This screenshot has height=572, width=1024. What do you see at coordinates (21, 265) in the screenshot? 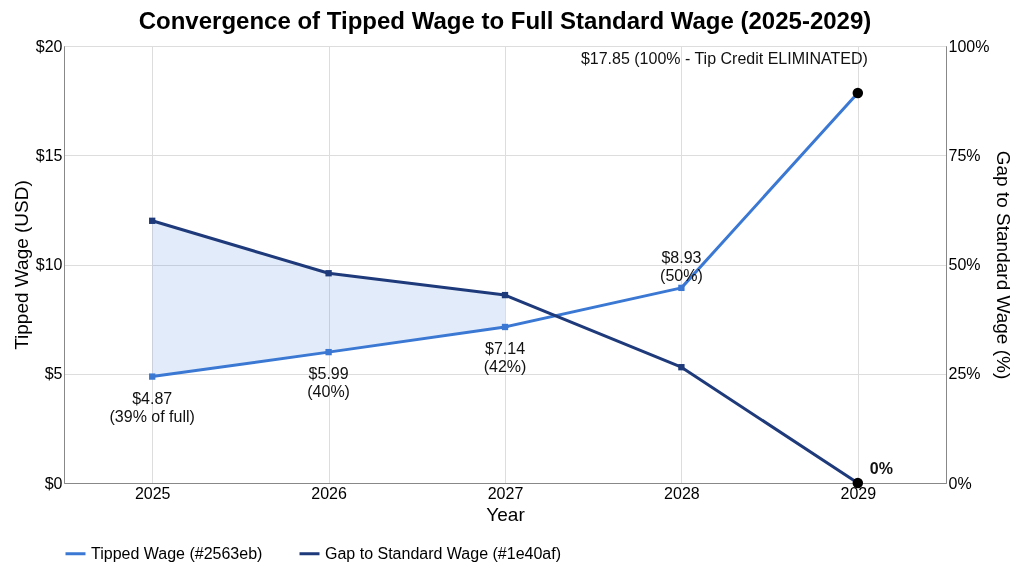
I see `y-axis-title: Tipped Wage (USD)` at bounding box center [21, 265].